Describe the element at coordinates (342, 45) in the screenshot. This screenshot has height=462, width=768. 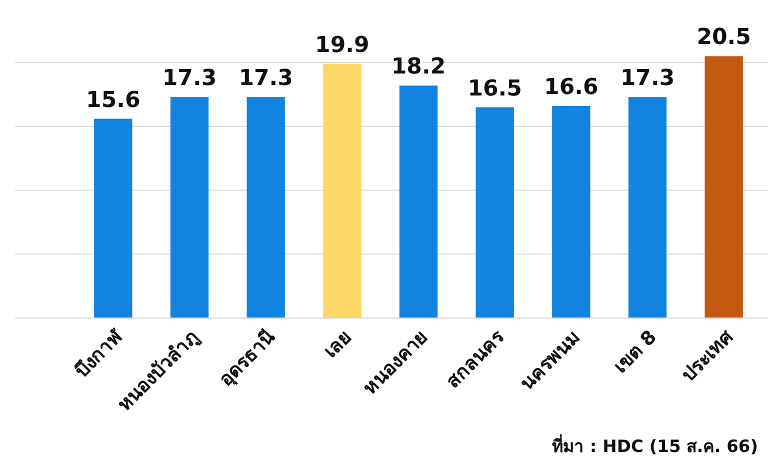
I see `data-label: 19.9` at that location.